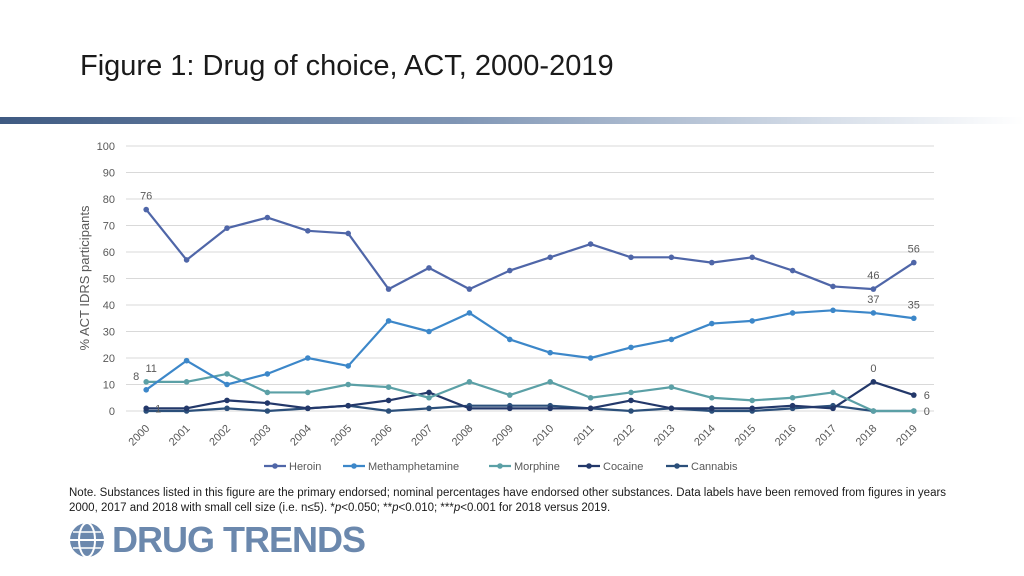 This screenshot has height=576, width=1024. Describe the element at coordinates (530, 408) in the screenshot. I see `series-line-cannabis` at that location.